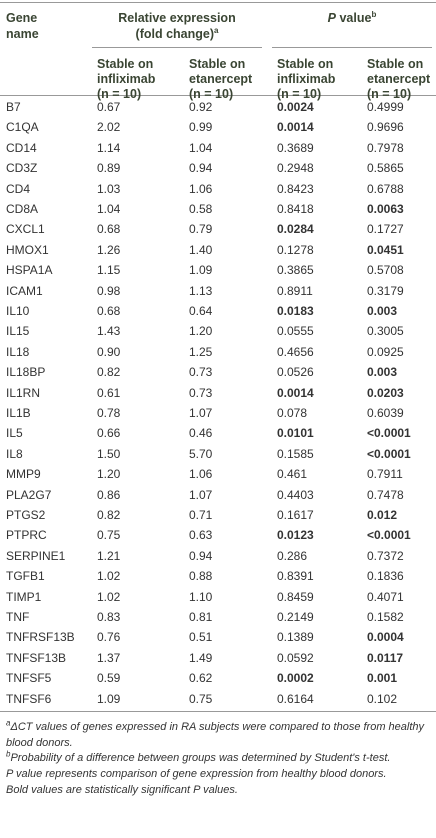 This screenshot has width=436, height=838. I want to click on gene-name: TNFSF13B, so click(36, 657).